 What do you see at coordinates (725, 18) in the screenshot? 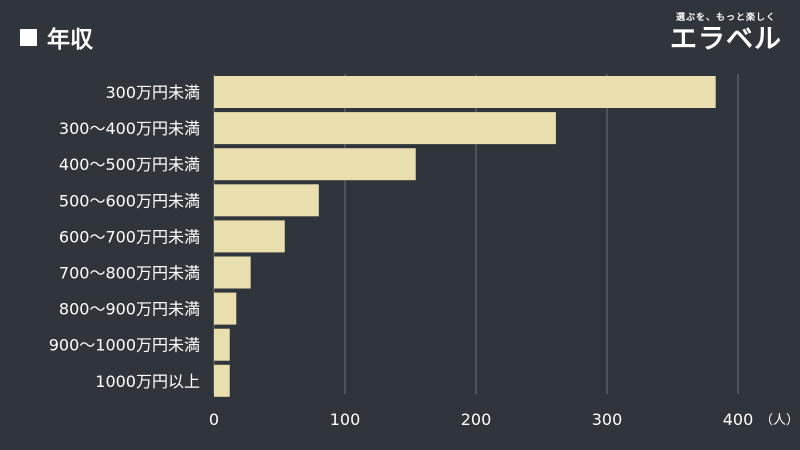
I see `logo-tagline: 選ぶを、もっと楽しく` at bounding box center [725, 18].